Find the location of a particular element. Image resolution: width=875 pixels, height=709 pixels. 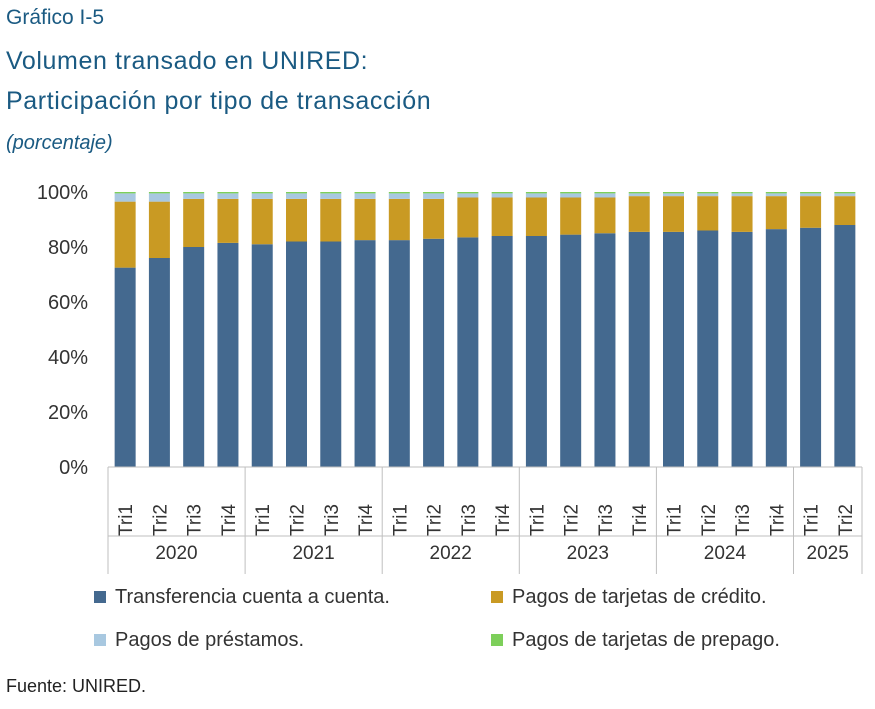

bar-segment-s1-c13 is located at coordinates (571, 216).